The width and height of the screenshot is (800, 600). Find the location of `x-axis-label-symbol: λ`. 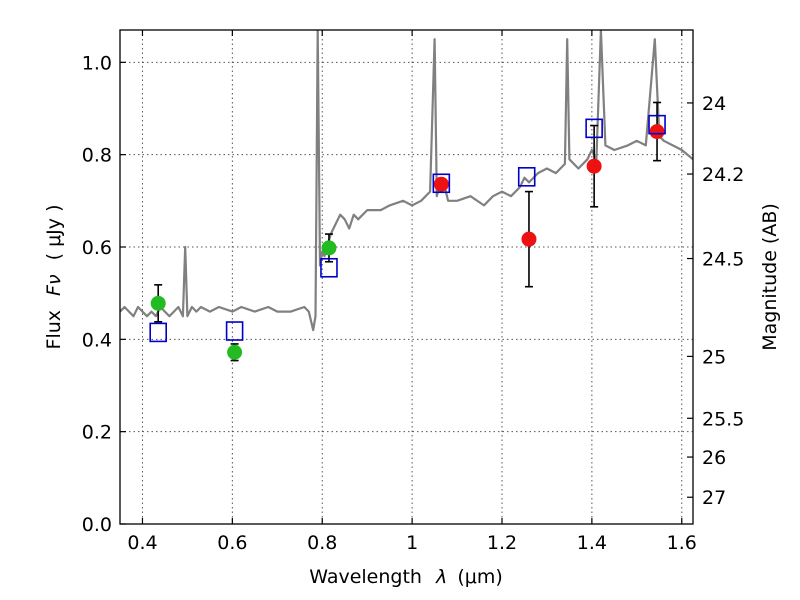

x-axis-label-symbol: λ is located at coordinates (441, 577).